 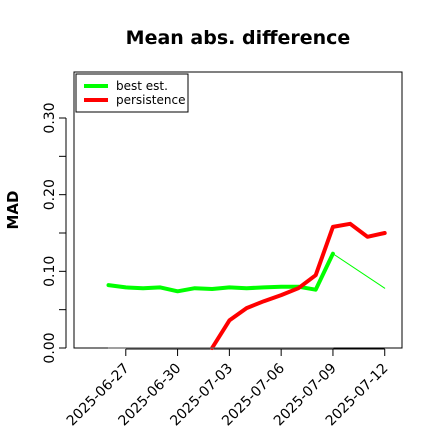 What do you see at coordinates (150, 100) in the screenshot?
I see `legend-label: persistence` at bounding box center [150, 100].